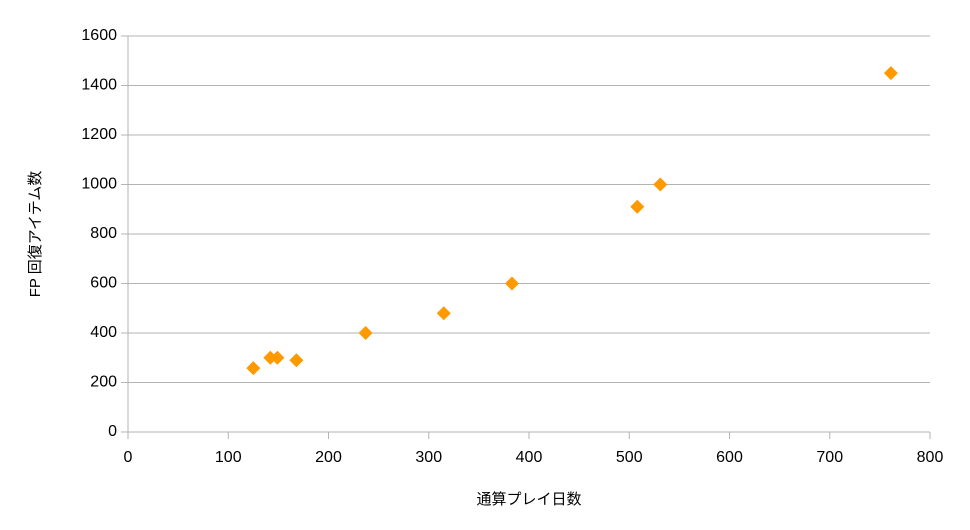 The height and width of the screenshot is (530, 970). What do you see at coordinates (112, 431) in the screenshot?
I see `y-tick-label: 0` at bounding box center [112, 431].